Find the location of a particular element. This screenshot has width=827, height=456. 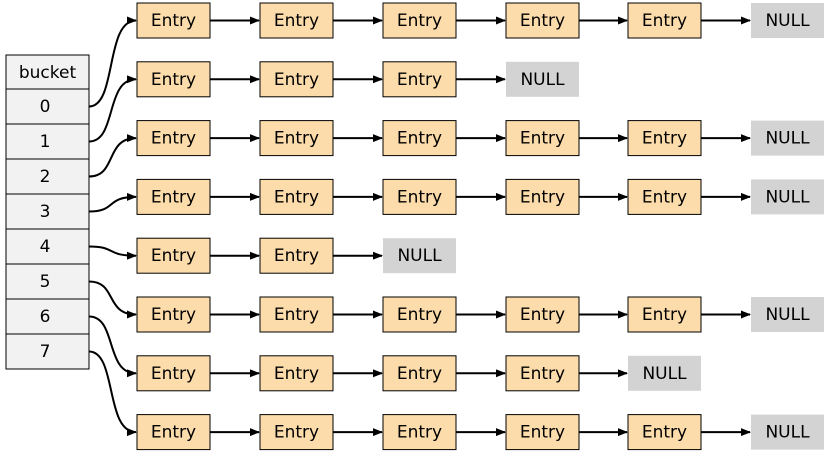

bucket-index-label: 1 is located at coordinates (45, 142).